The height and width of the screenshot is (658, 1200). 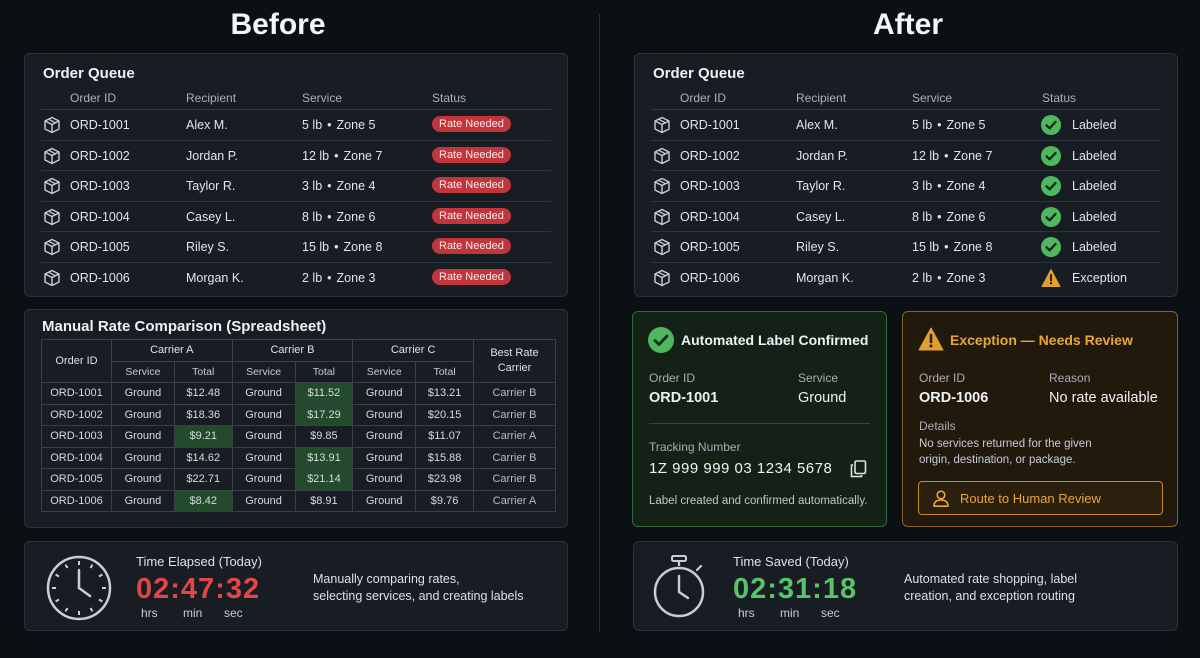 I want to click on table-row: ORD-1004 Casey L. 8 lb • Zone 6 Labeled, so click(x=906, y=217).